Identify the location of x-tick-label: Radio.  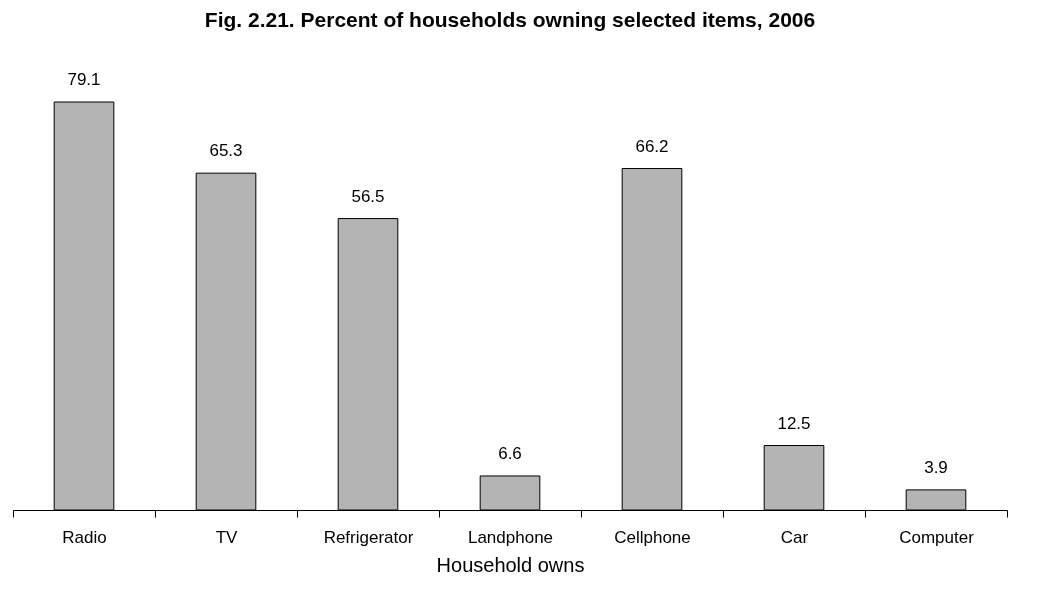
(84, 537).